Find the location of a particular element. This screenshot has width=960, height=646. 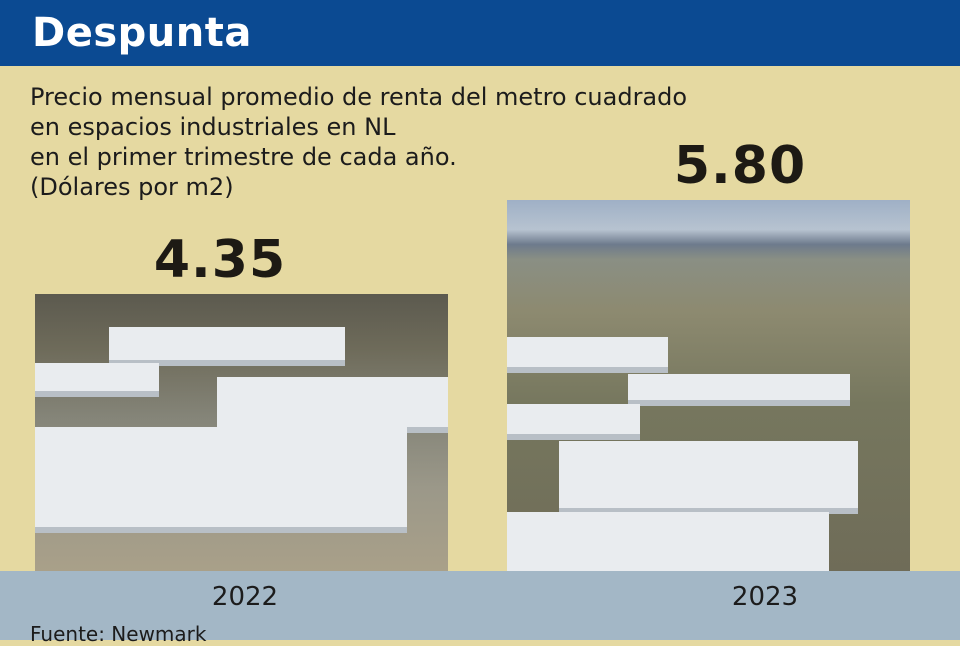

value-label-2023: 5.80 is located at coordinates (740, 166).